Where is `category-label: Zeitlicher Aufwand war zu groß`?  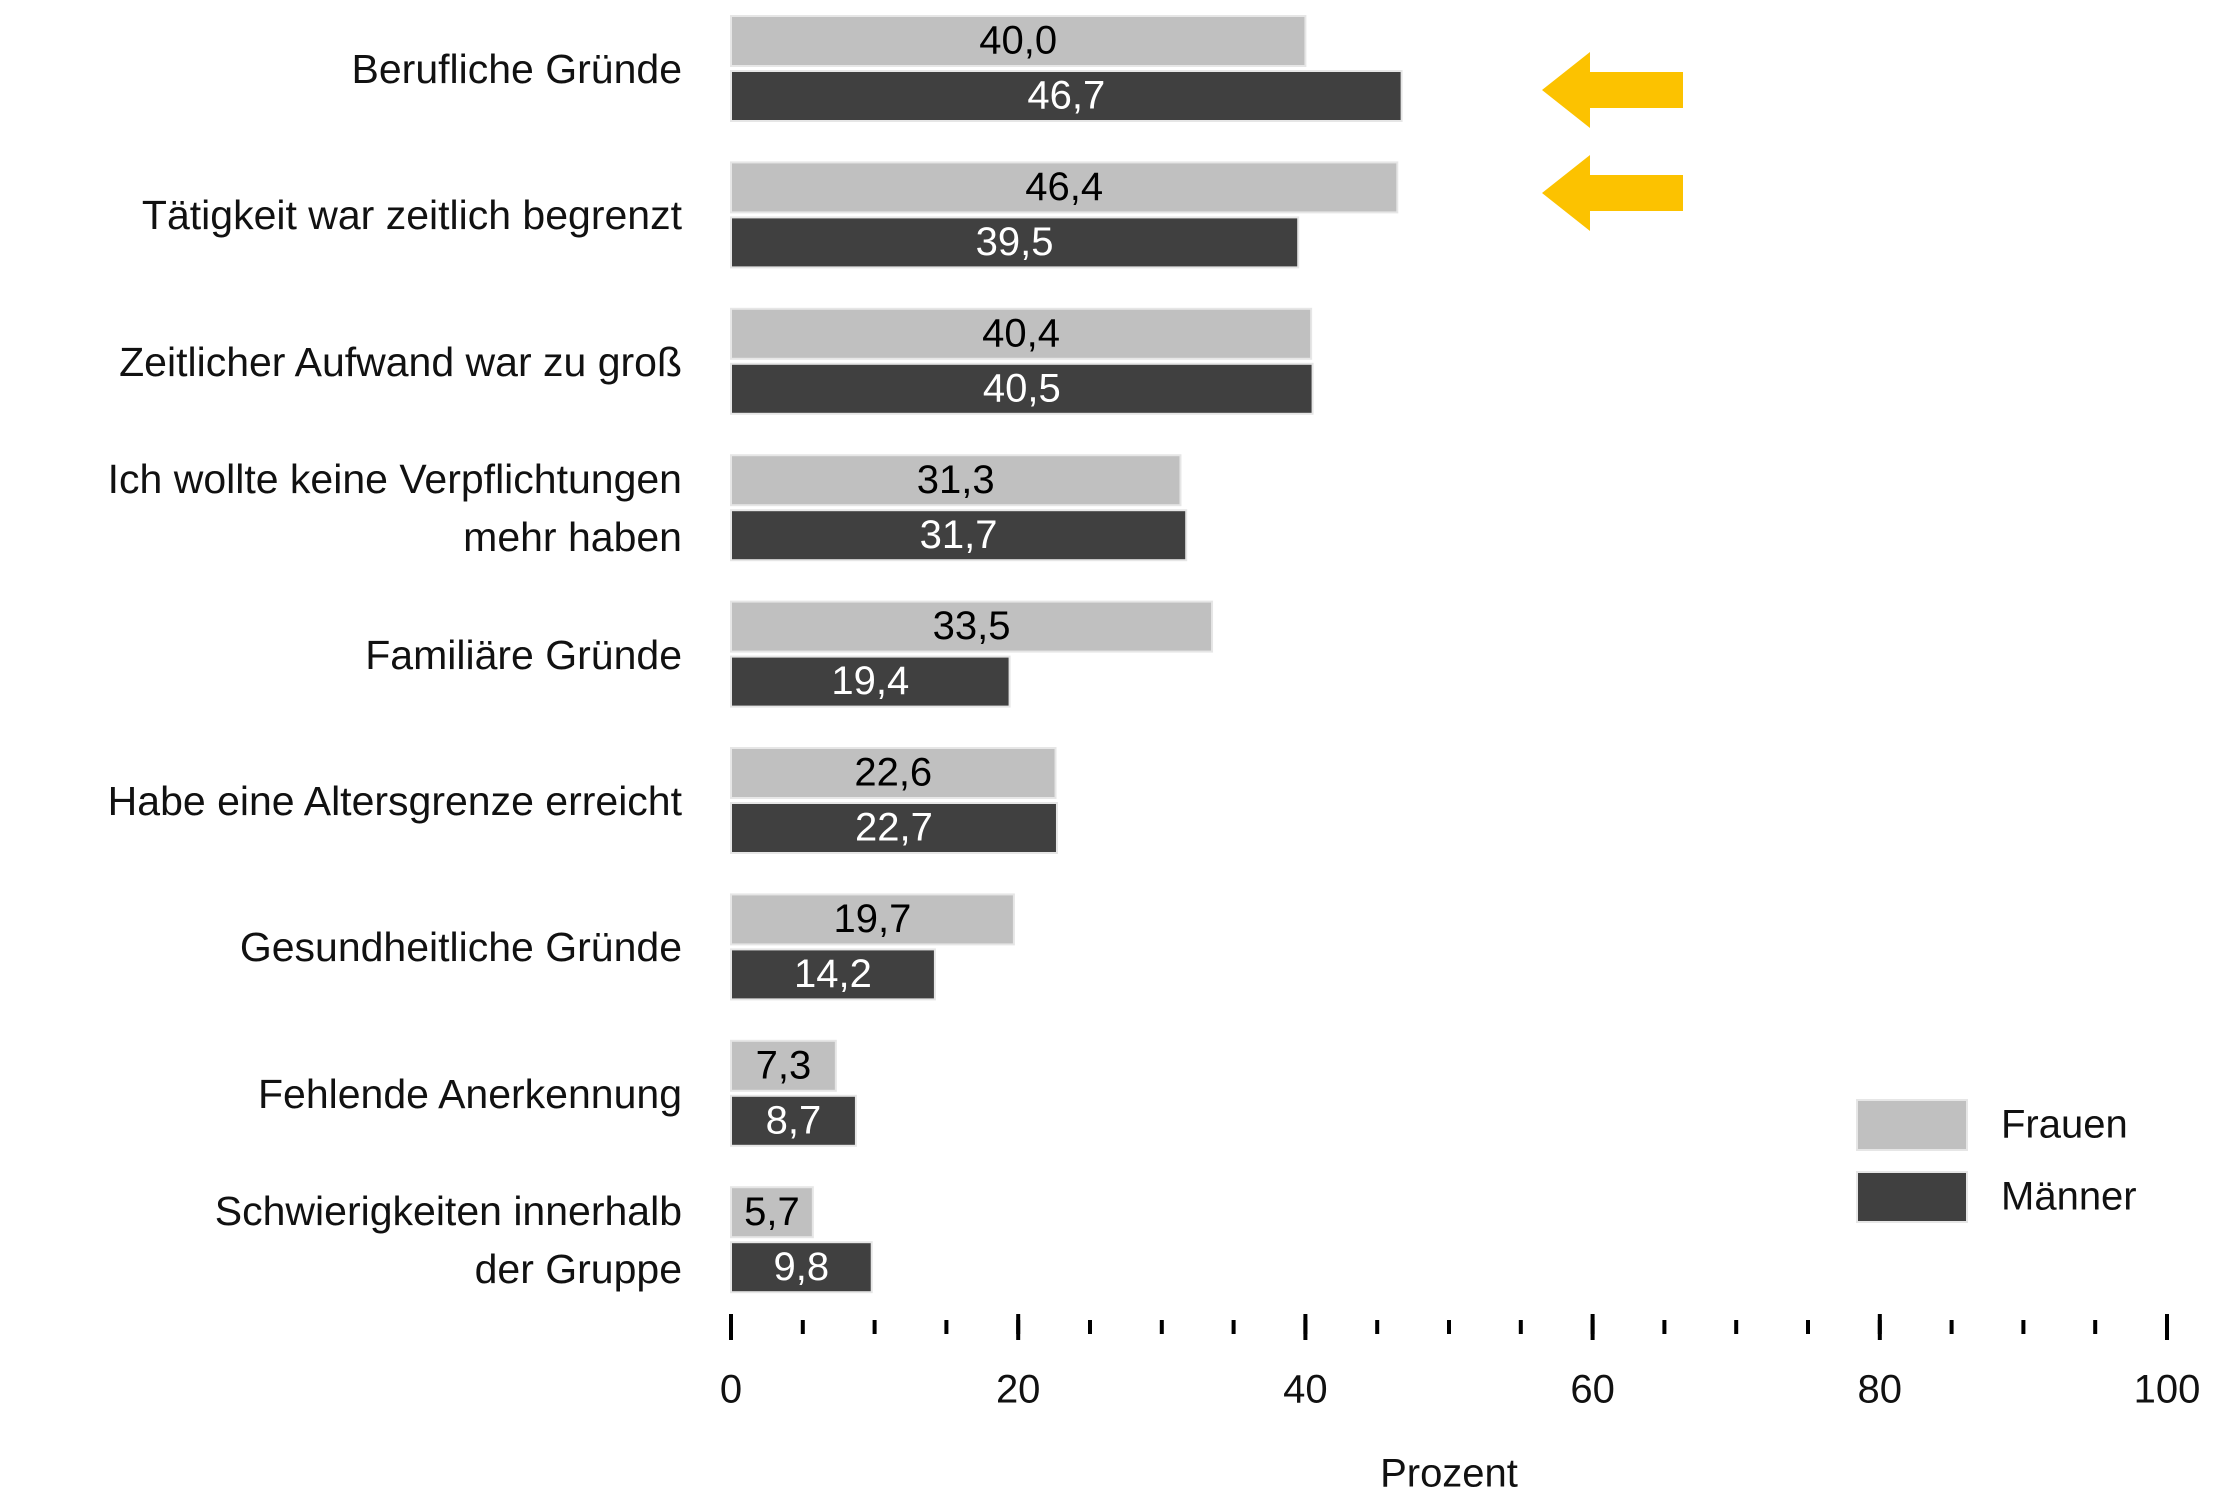
category-label: Zeitlicher Aufwand war zu groß is located at coordinates (400, 361).